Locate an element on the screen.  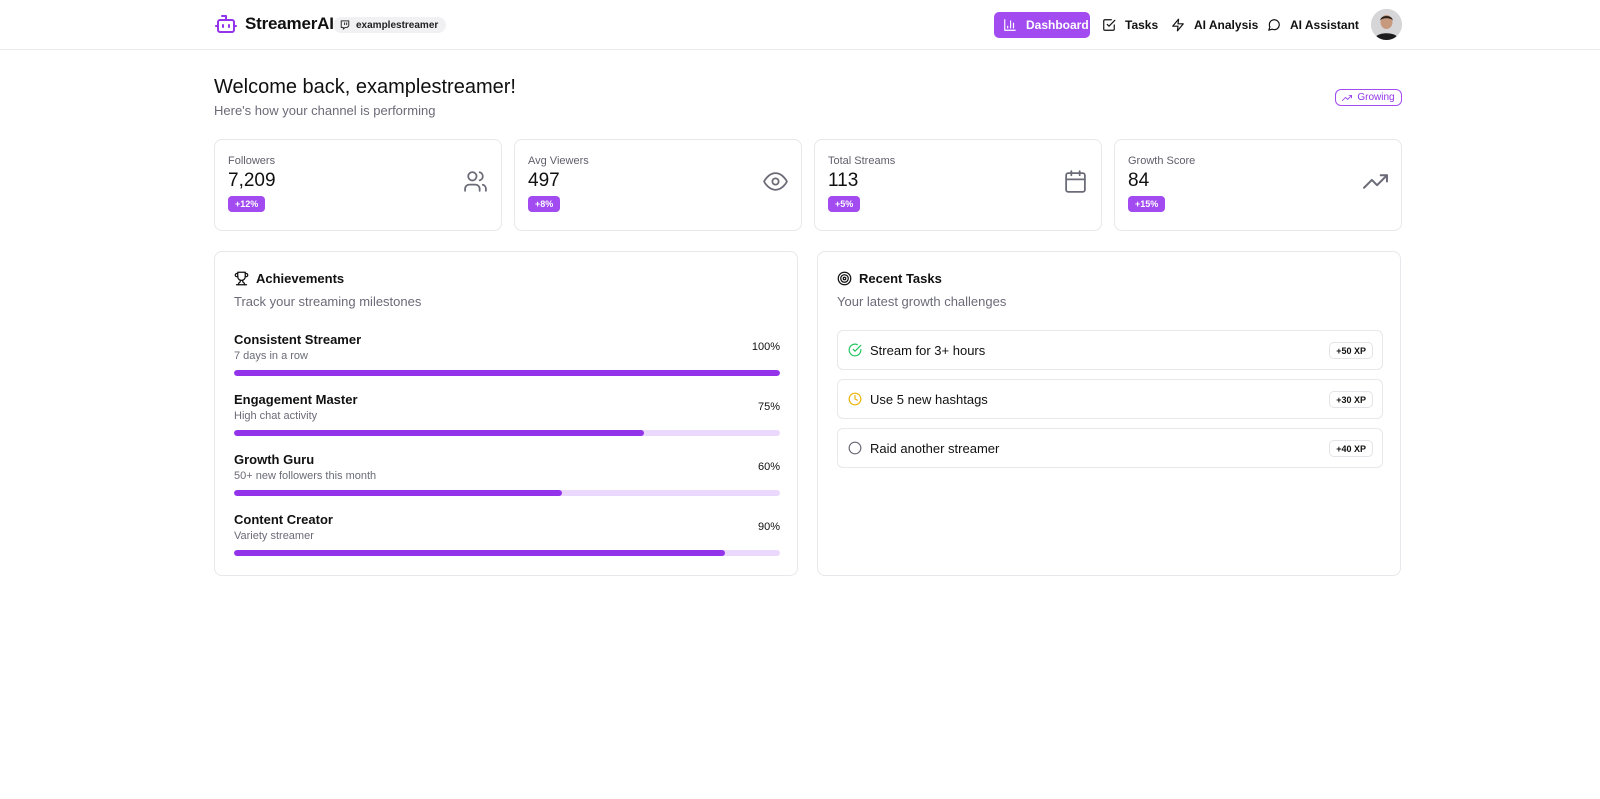
stat-card-avg-viewers: Avg Viewers 497 +8% is located at coordinates (658, 185).